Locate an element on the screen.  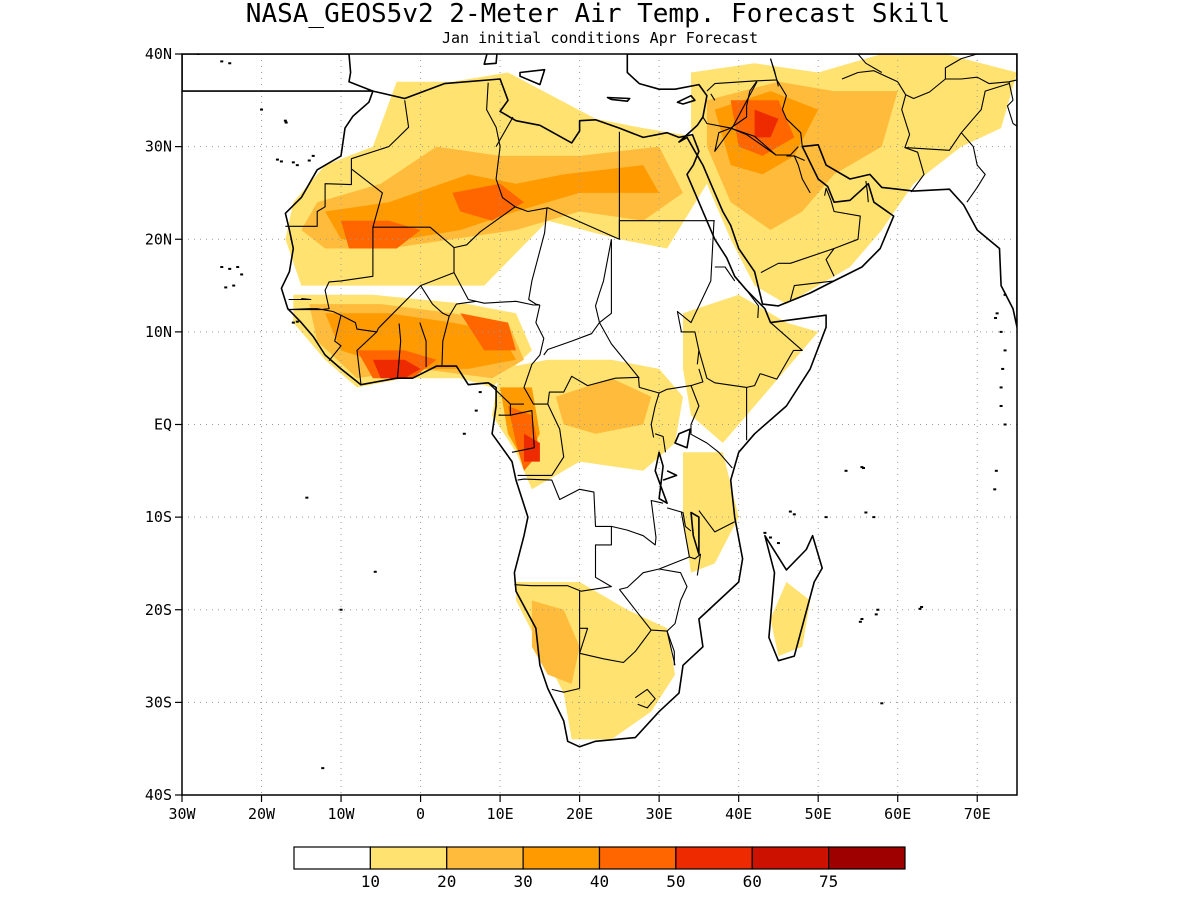
lon-tick-label: 10W is located at coordinates (342, 814).